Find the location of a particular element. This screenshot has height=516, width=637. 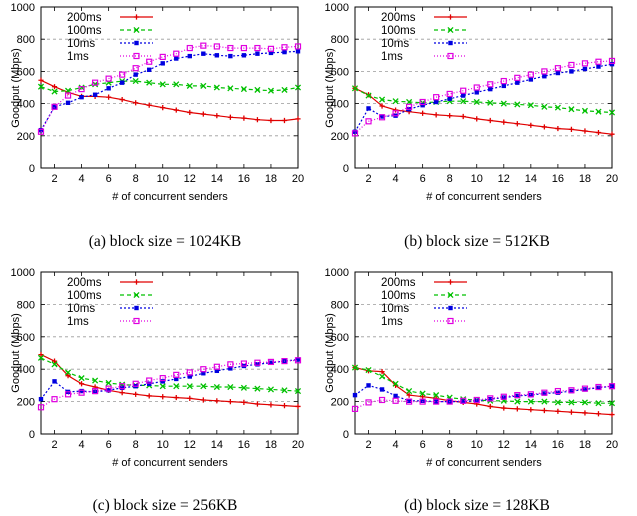

y-tick-label-a-600: 600 is located at coordinates (26, 72).